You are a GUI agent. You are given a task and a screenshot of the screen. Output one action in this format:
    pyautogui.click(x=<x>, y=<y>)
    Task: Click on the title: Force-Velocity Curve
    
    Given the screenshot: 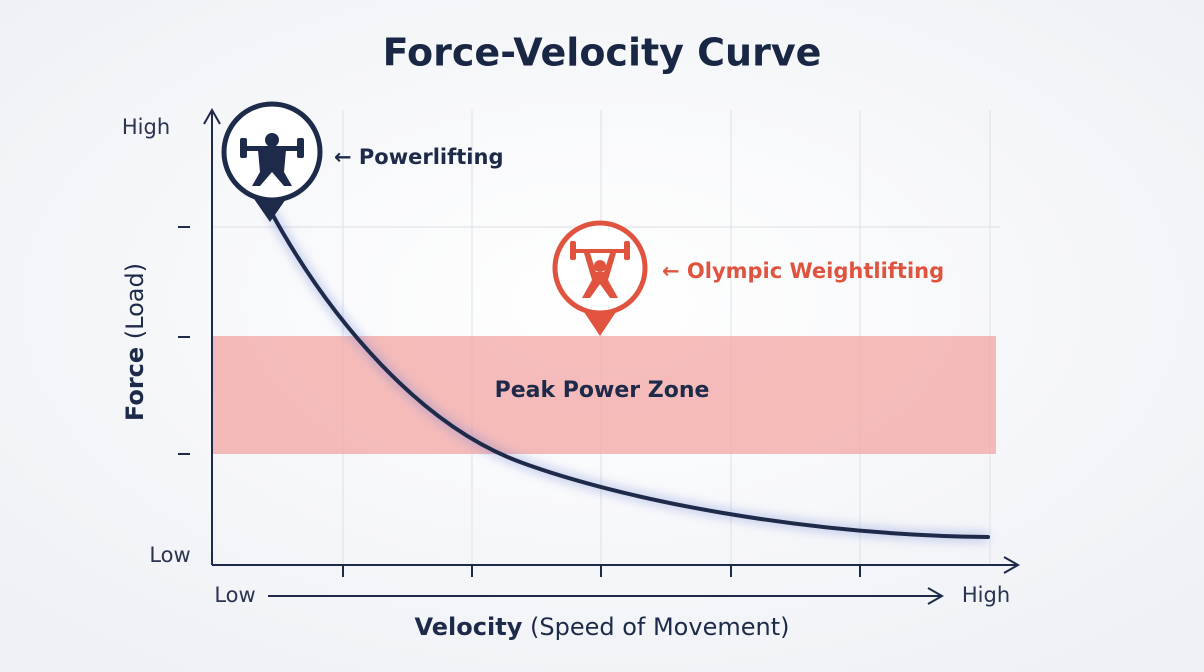 What is the action you would take?
    pyautogui.click(x=602, y=53)
    